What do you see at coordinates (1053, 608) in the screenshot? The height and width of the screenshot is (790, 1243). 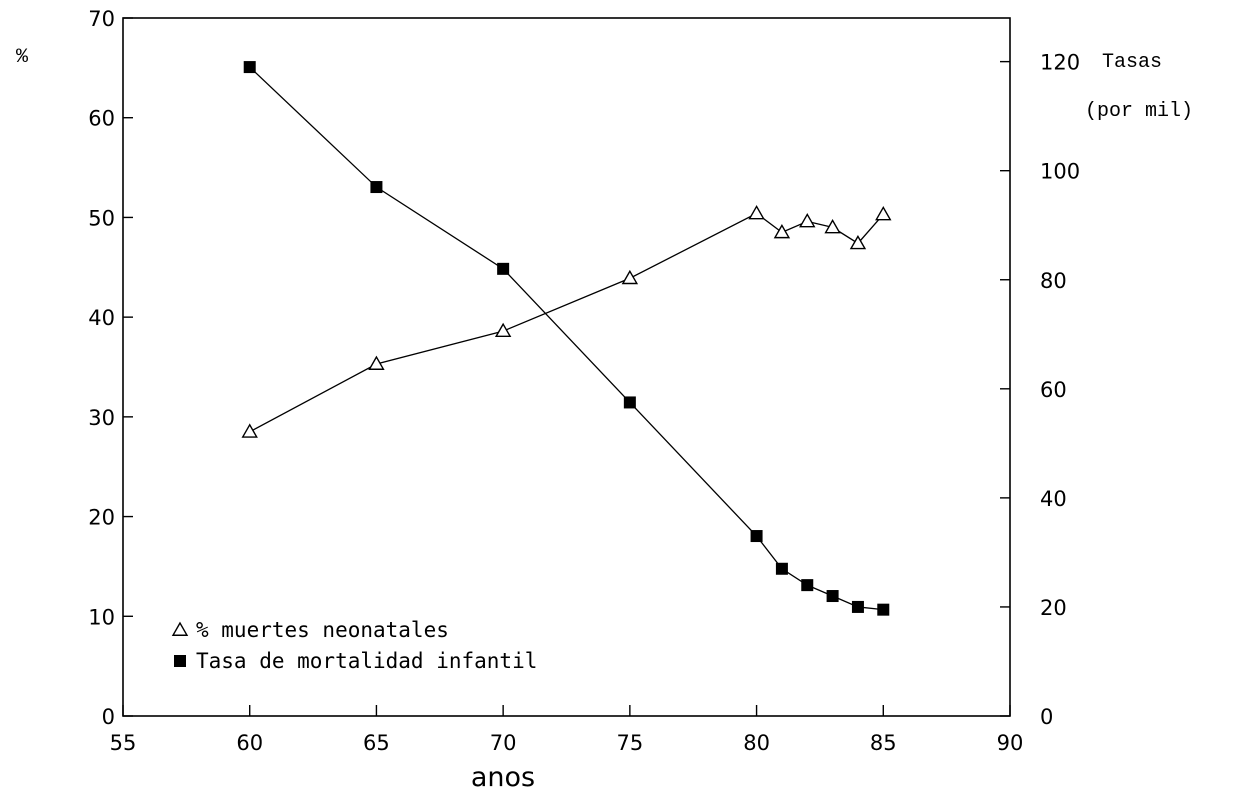 I see `y-right-tick-label: 20` at bounding box center [1053, 608].